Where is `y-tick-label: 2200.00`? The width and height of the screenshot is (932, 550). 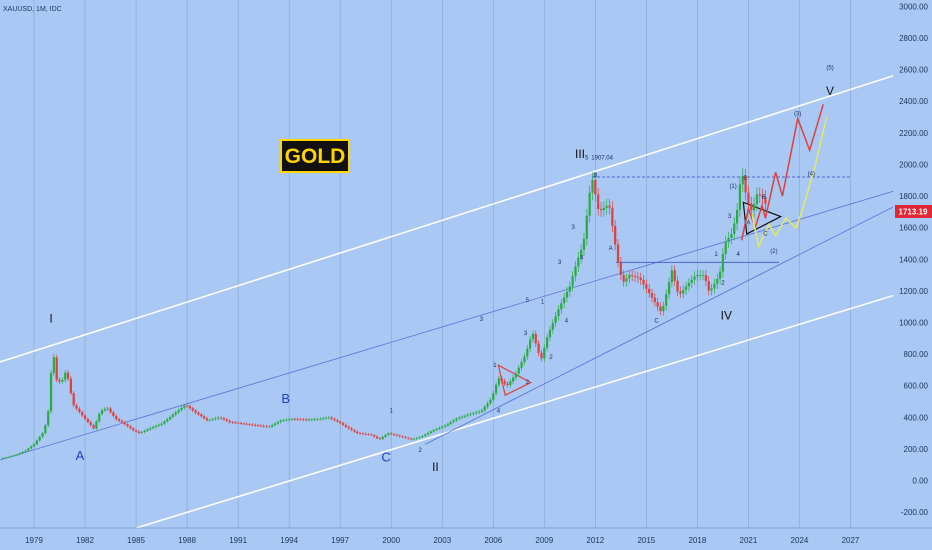
y-tick-label: 2200.00 is located at coordinates (913, 133).